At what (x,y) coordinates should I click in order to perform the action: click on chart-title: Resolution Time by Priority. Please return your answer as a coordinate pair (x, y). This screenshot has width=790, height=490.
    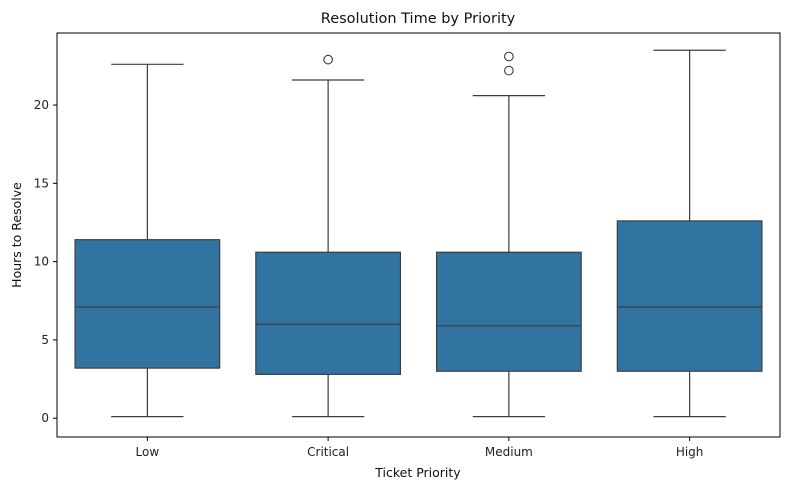
    Looking at the image, I should click on (418, 19).